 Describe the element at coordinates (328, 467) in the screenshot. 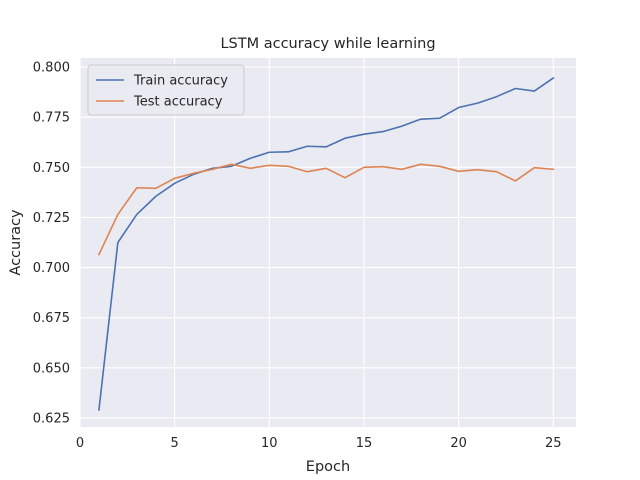

I see `x-axis-label: Epoch` at that location.